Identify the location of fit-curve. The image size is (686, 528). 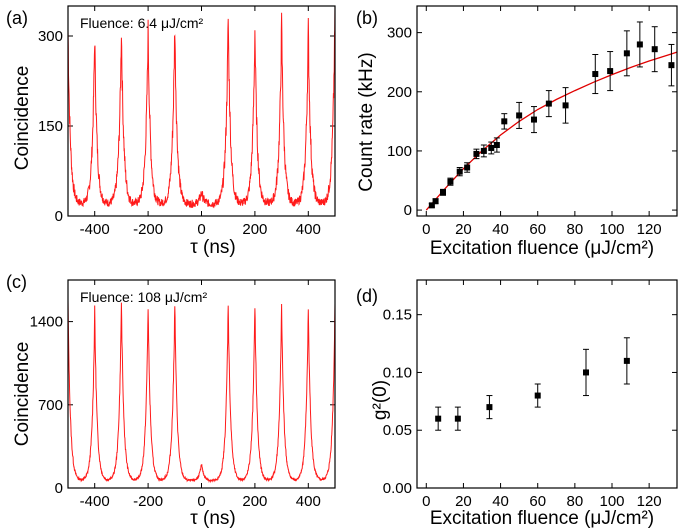
(551, 131).